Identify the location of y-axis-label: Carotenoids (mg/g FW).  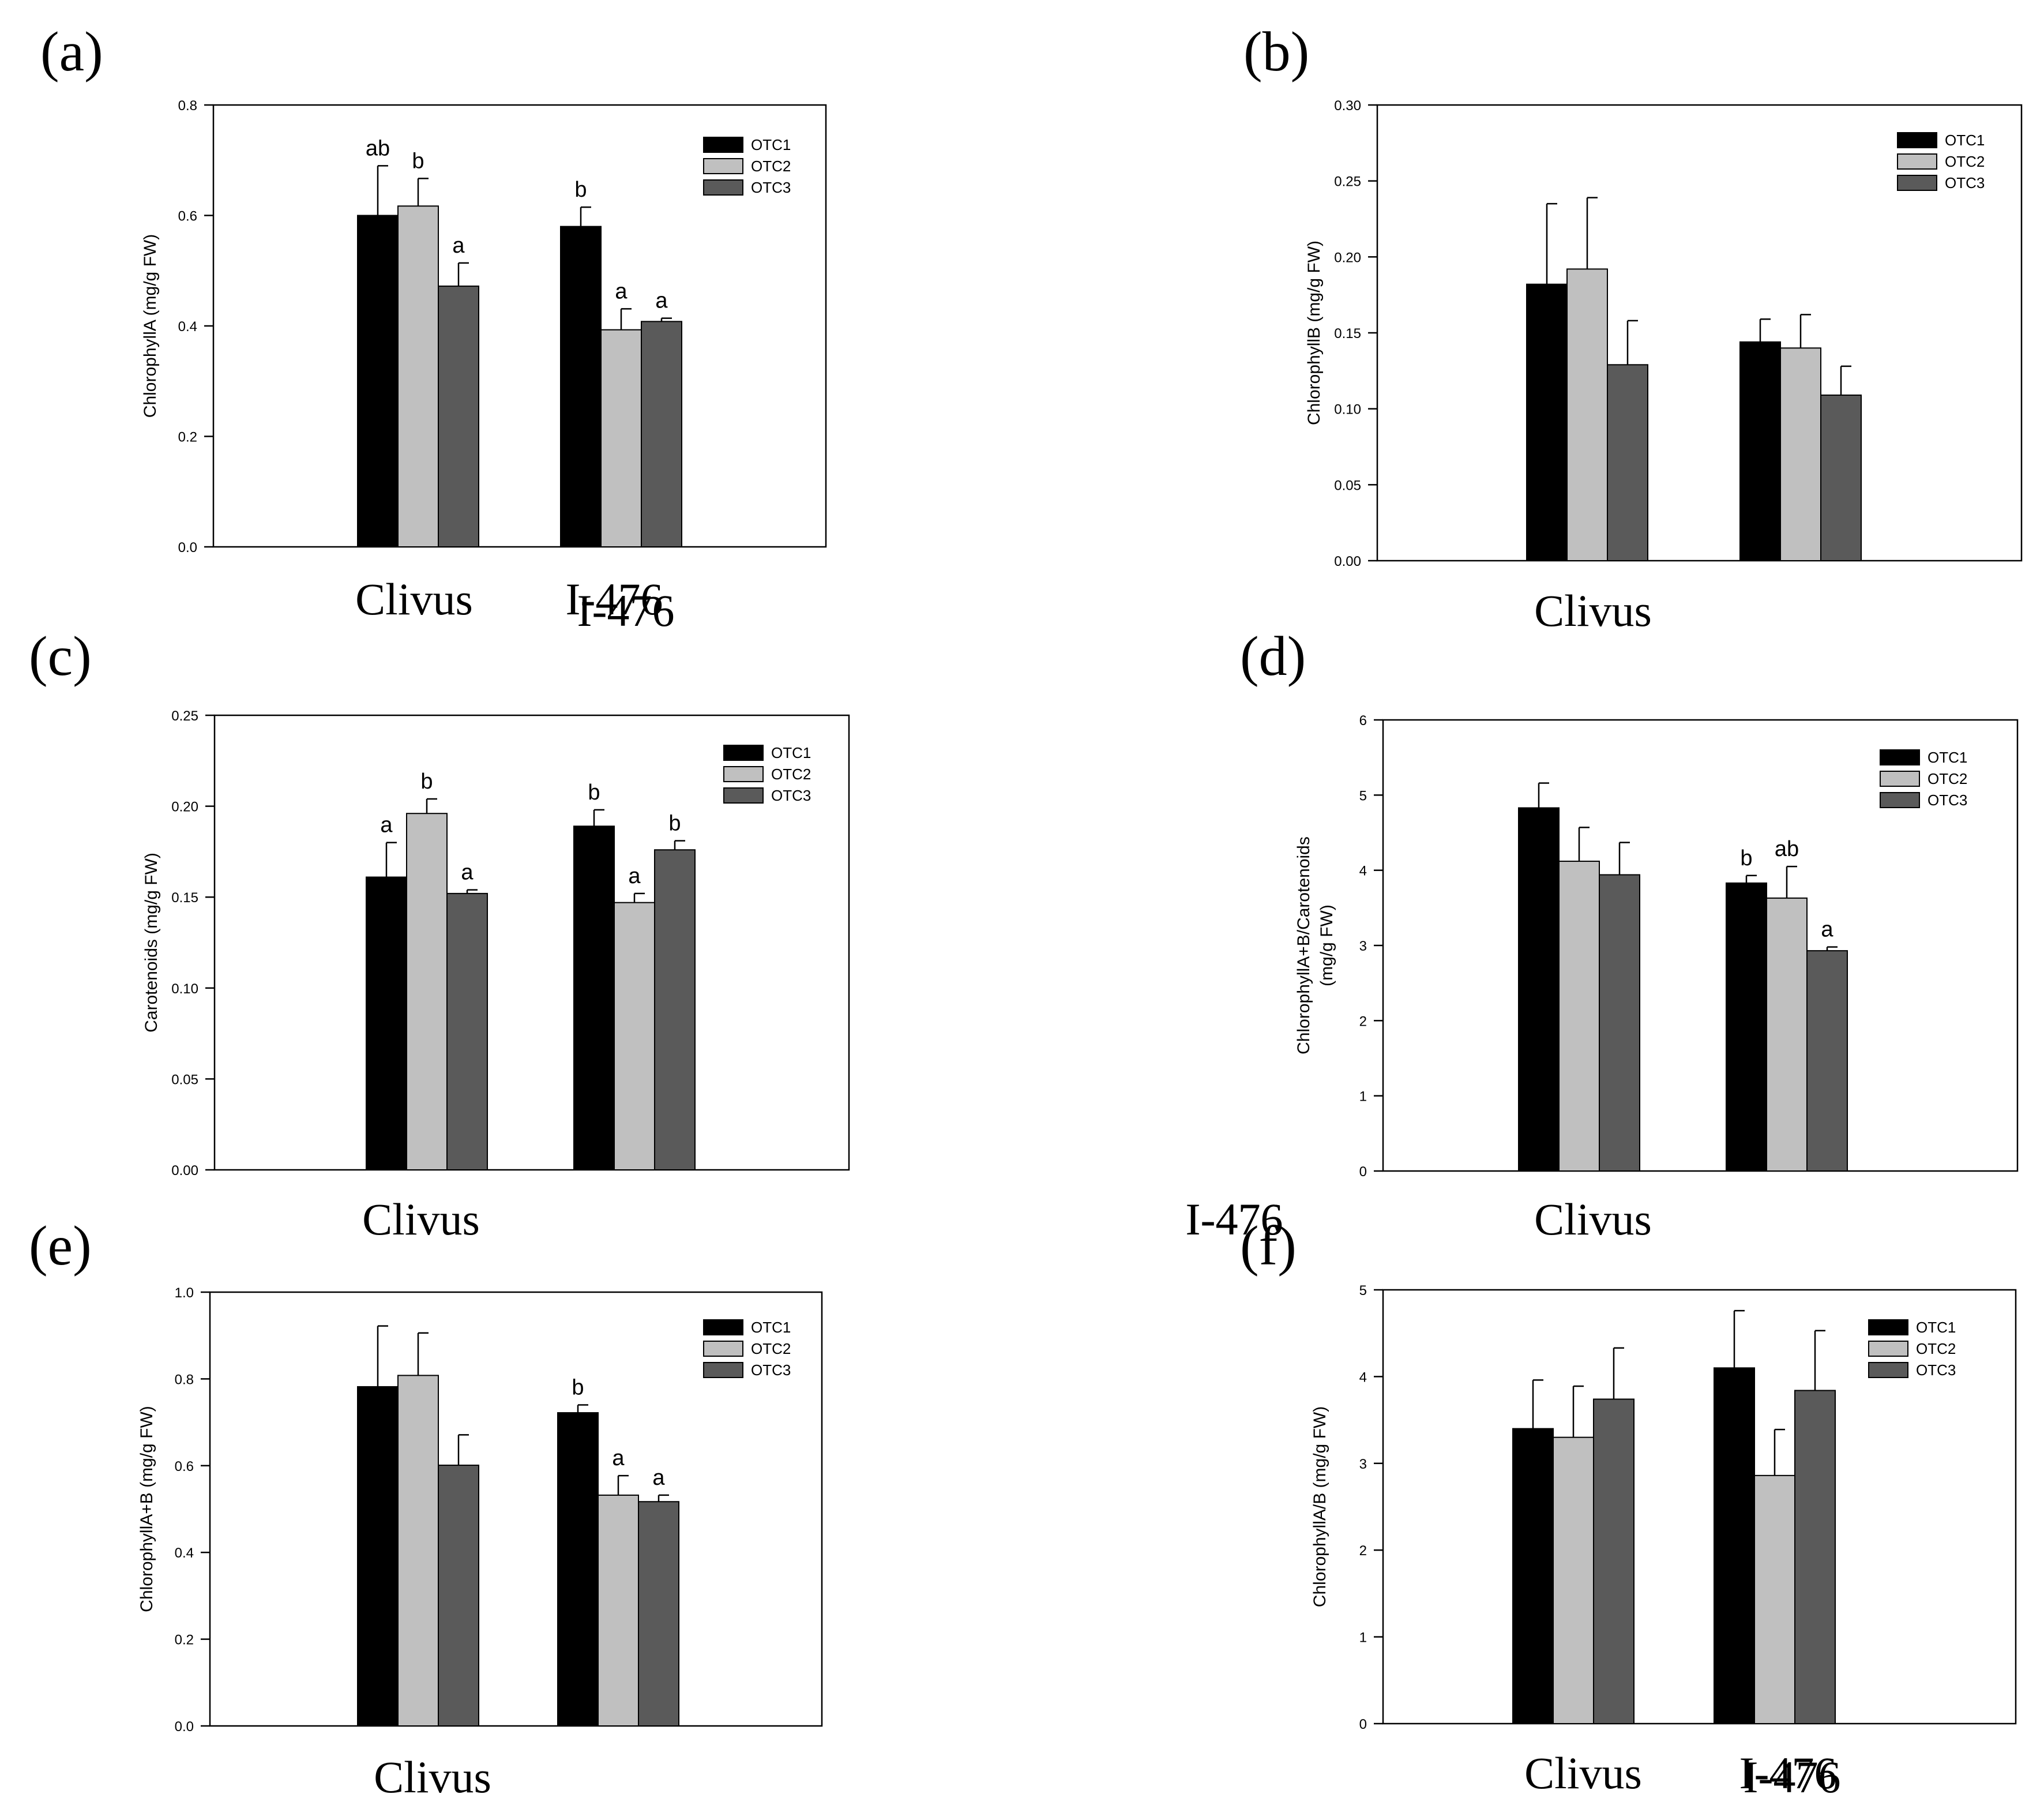
(151, 943).